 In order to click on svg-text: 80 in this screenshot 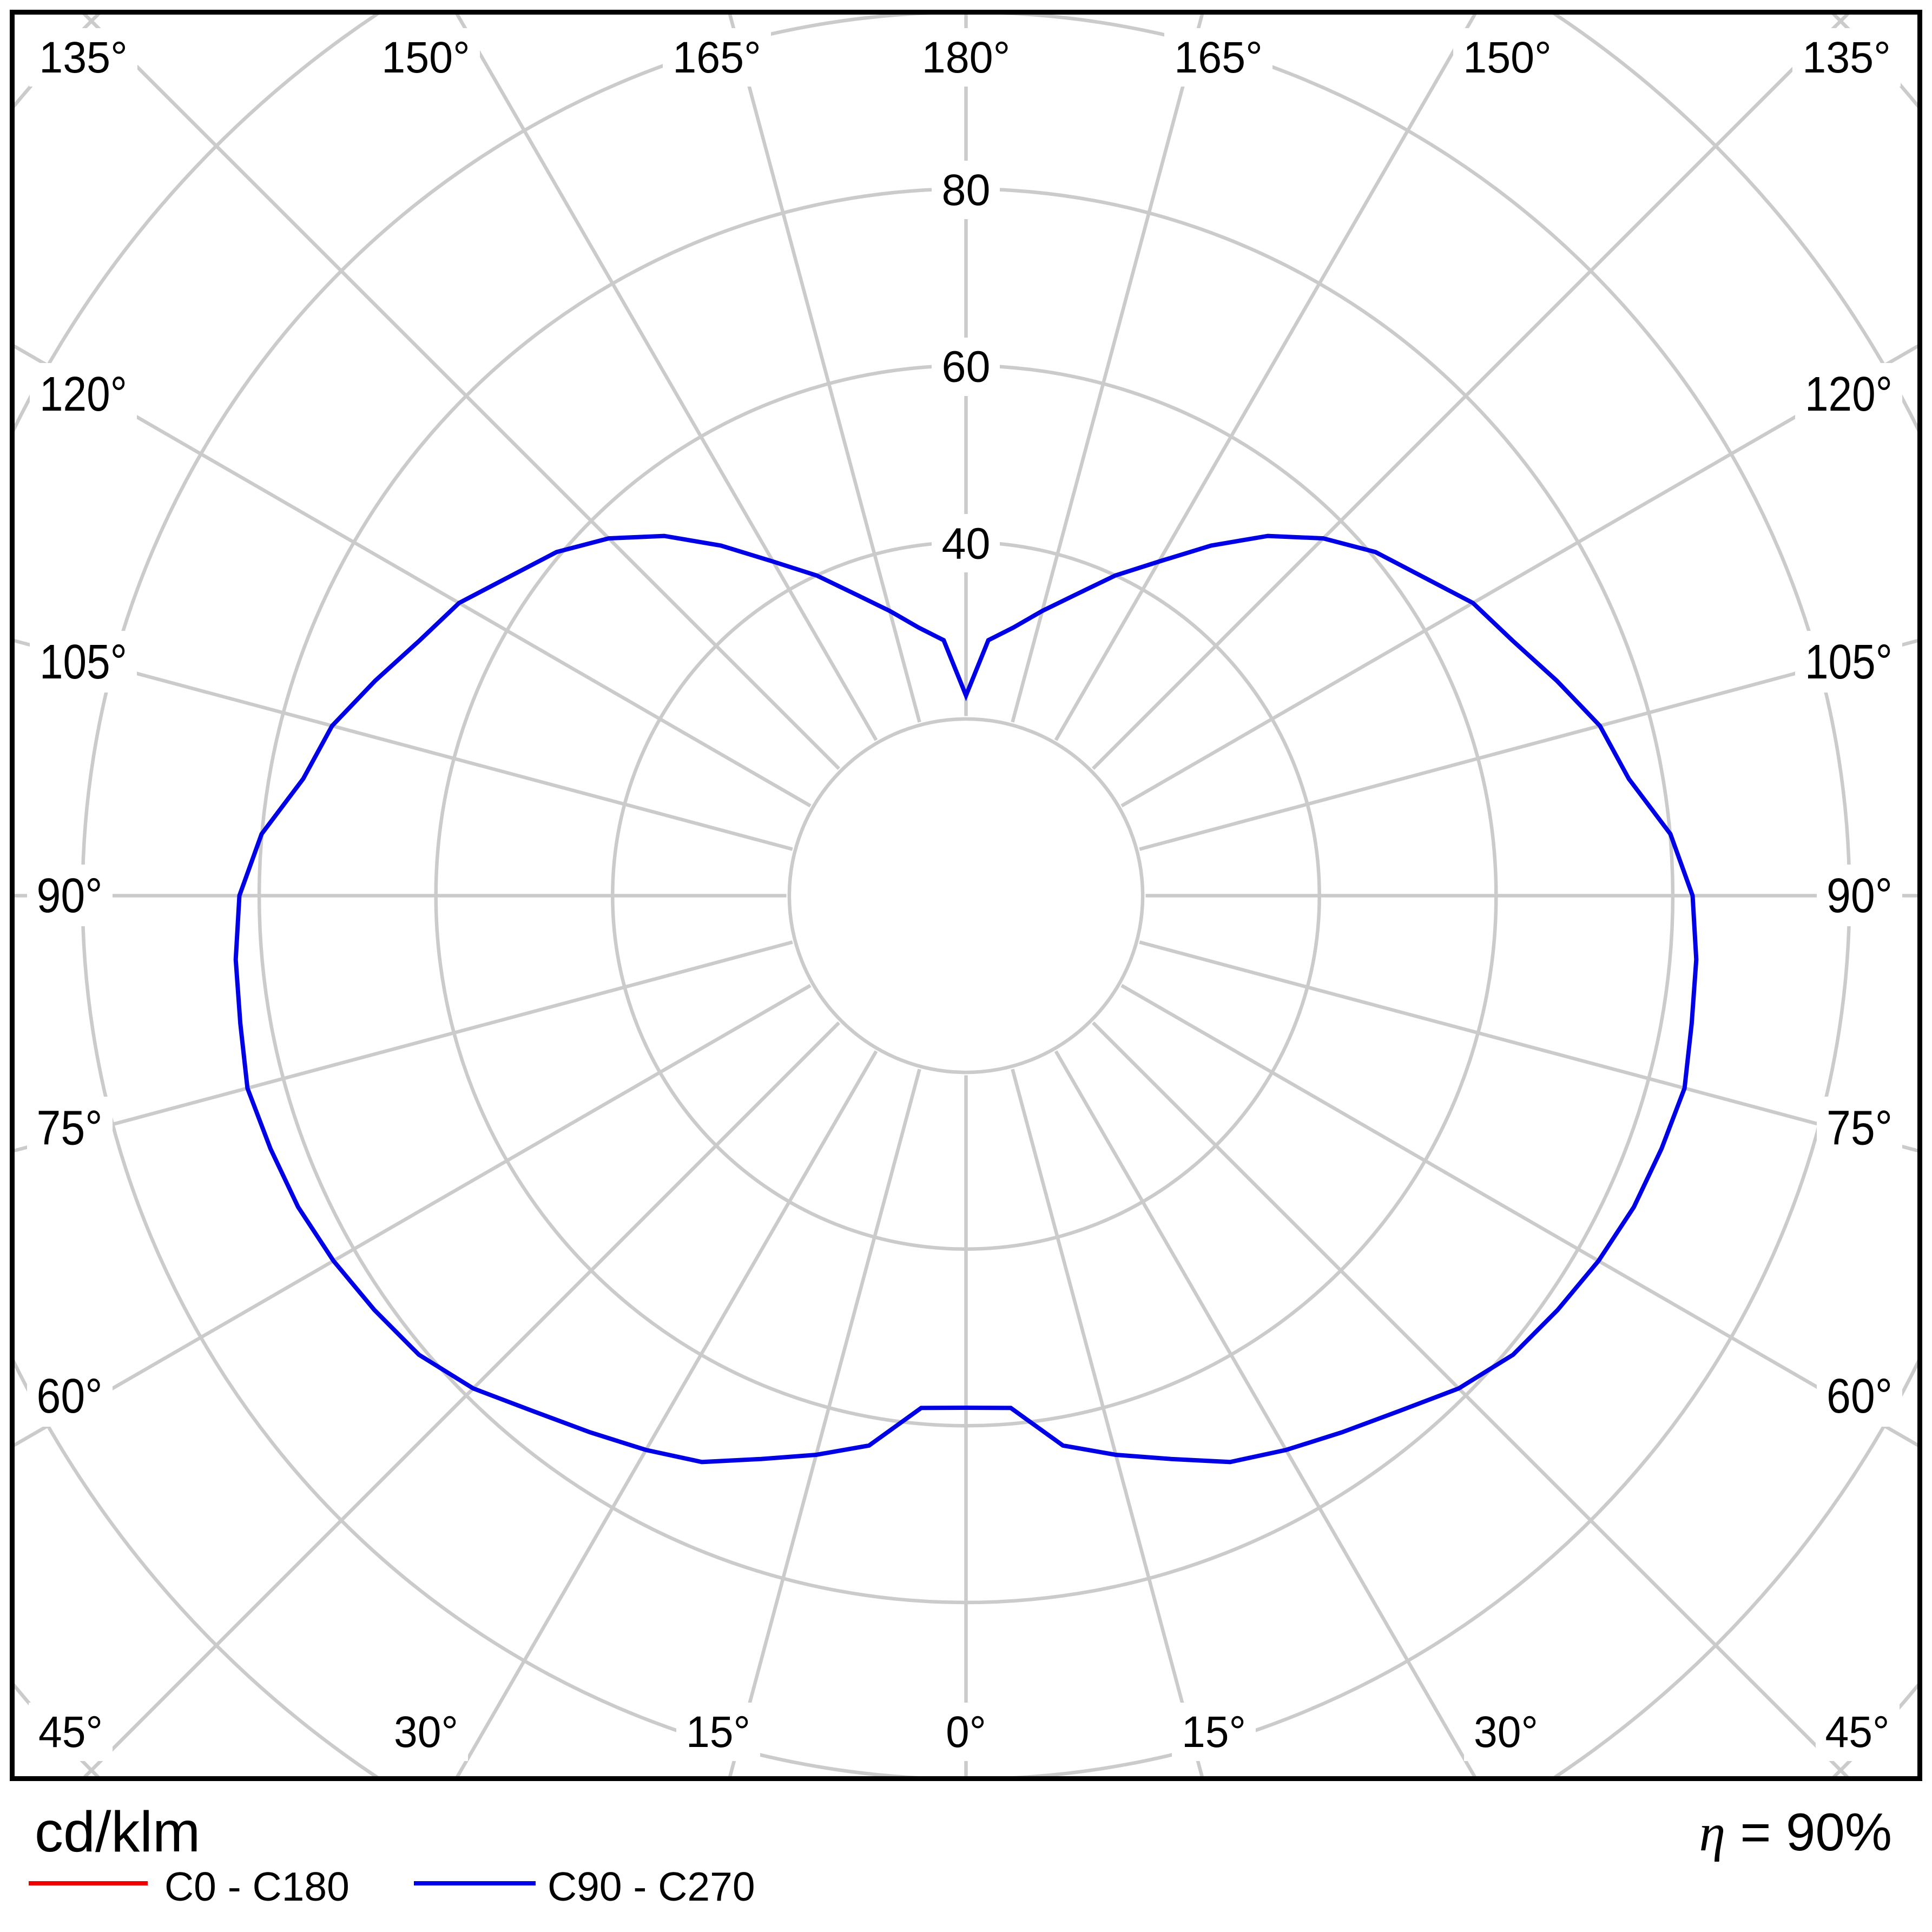, I will do `click(966, 190)`.